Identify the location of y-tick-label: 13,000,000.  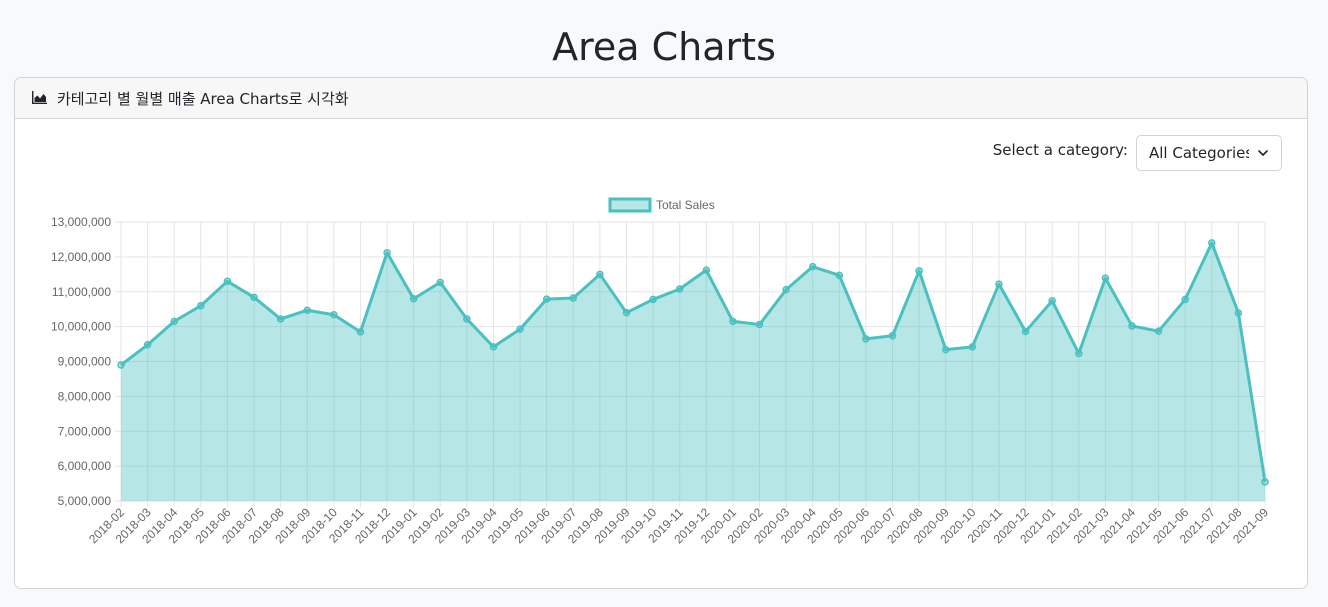
(81, 222).